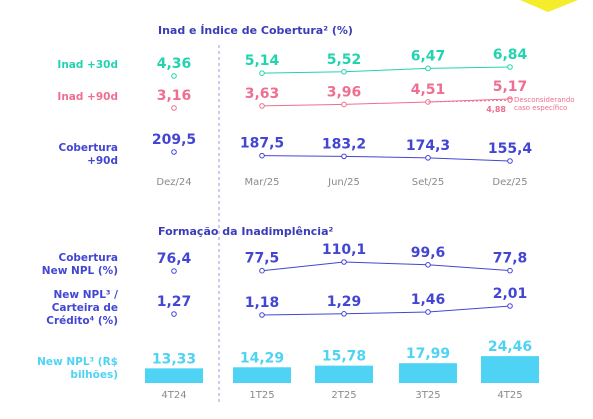  I want to click on x-tick-label: 4T25, so click(509, 395).